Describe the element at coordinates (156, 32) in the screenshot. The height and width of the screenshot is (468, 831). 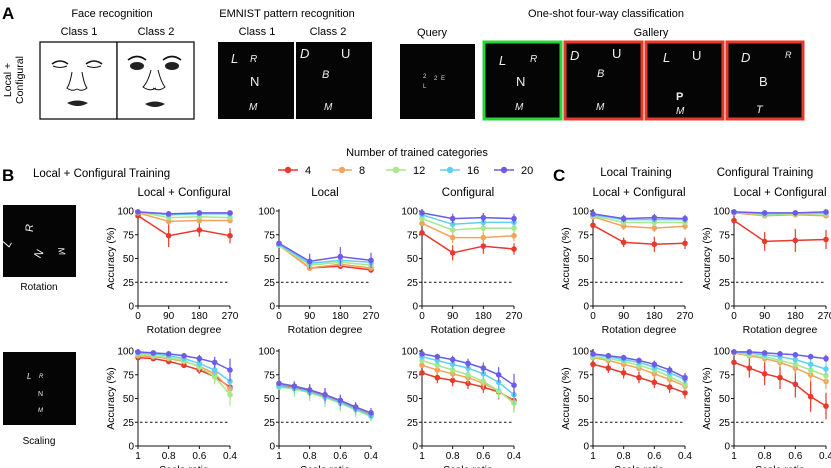
I see `face-class-2-label: Class 2` at that location.